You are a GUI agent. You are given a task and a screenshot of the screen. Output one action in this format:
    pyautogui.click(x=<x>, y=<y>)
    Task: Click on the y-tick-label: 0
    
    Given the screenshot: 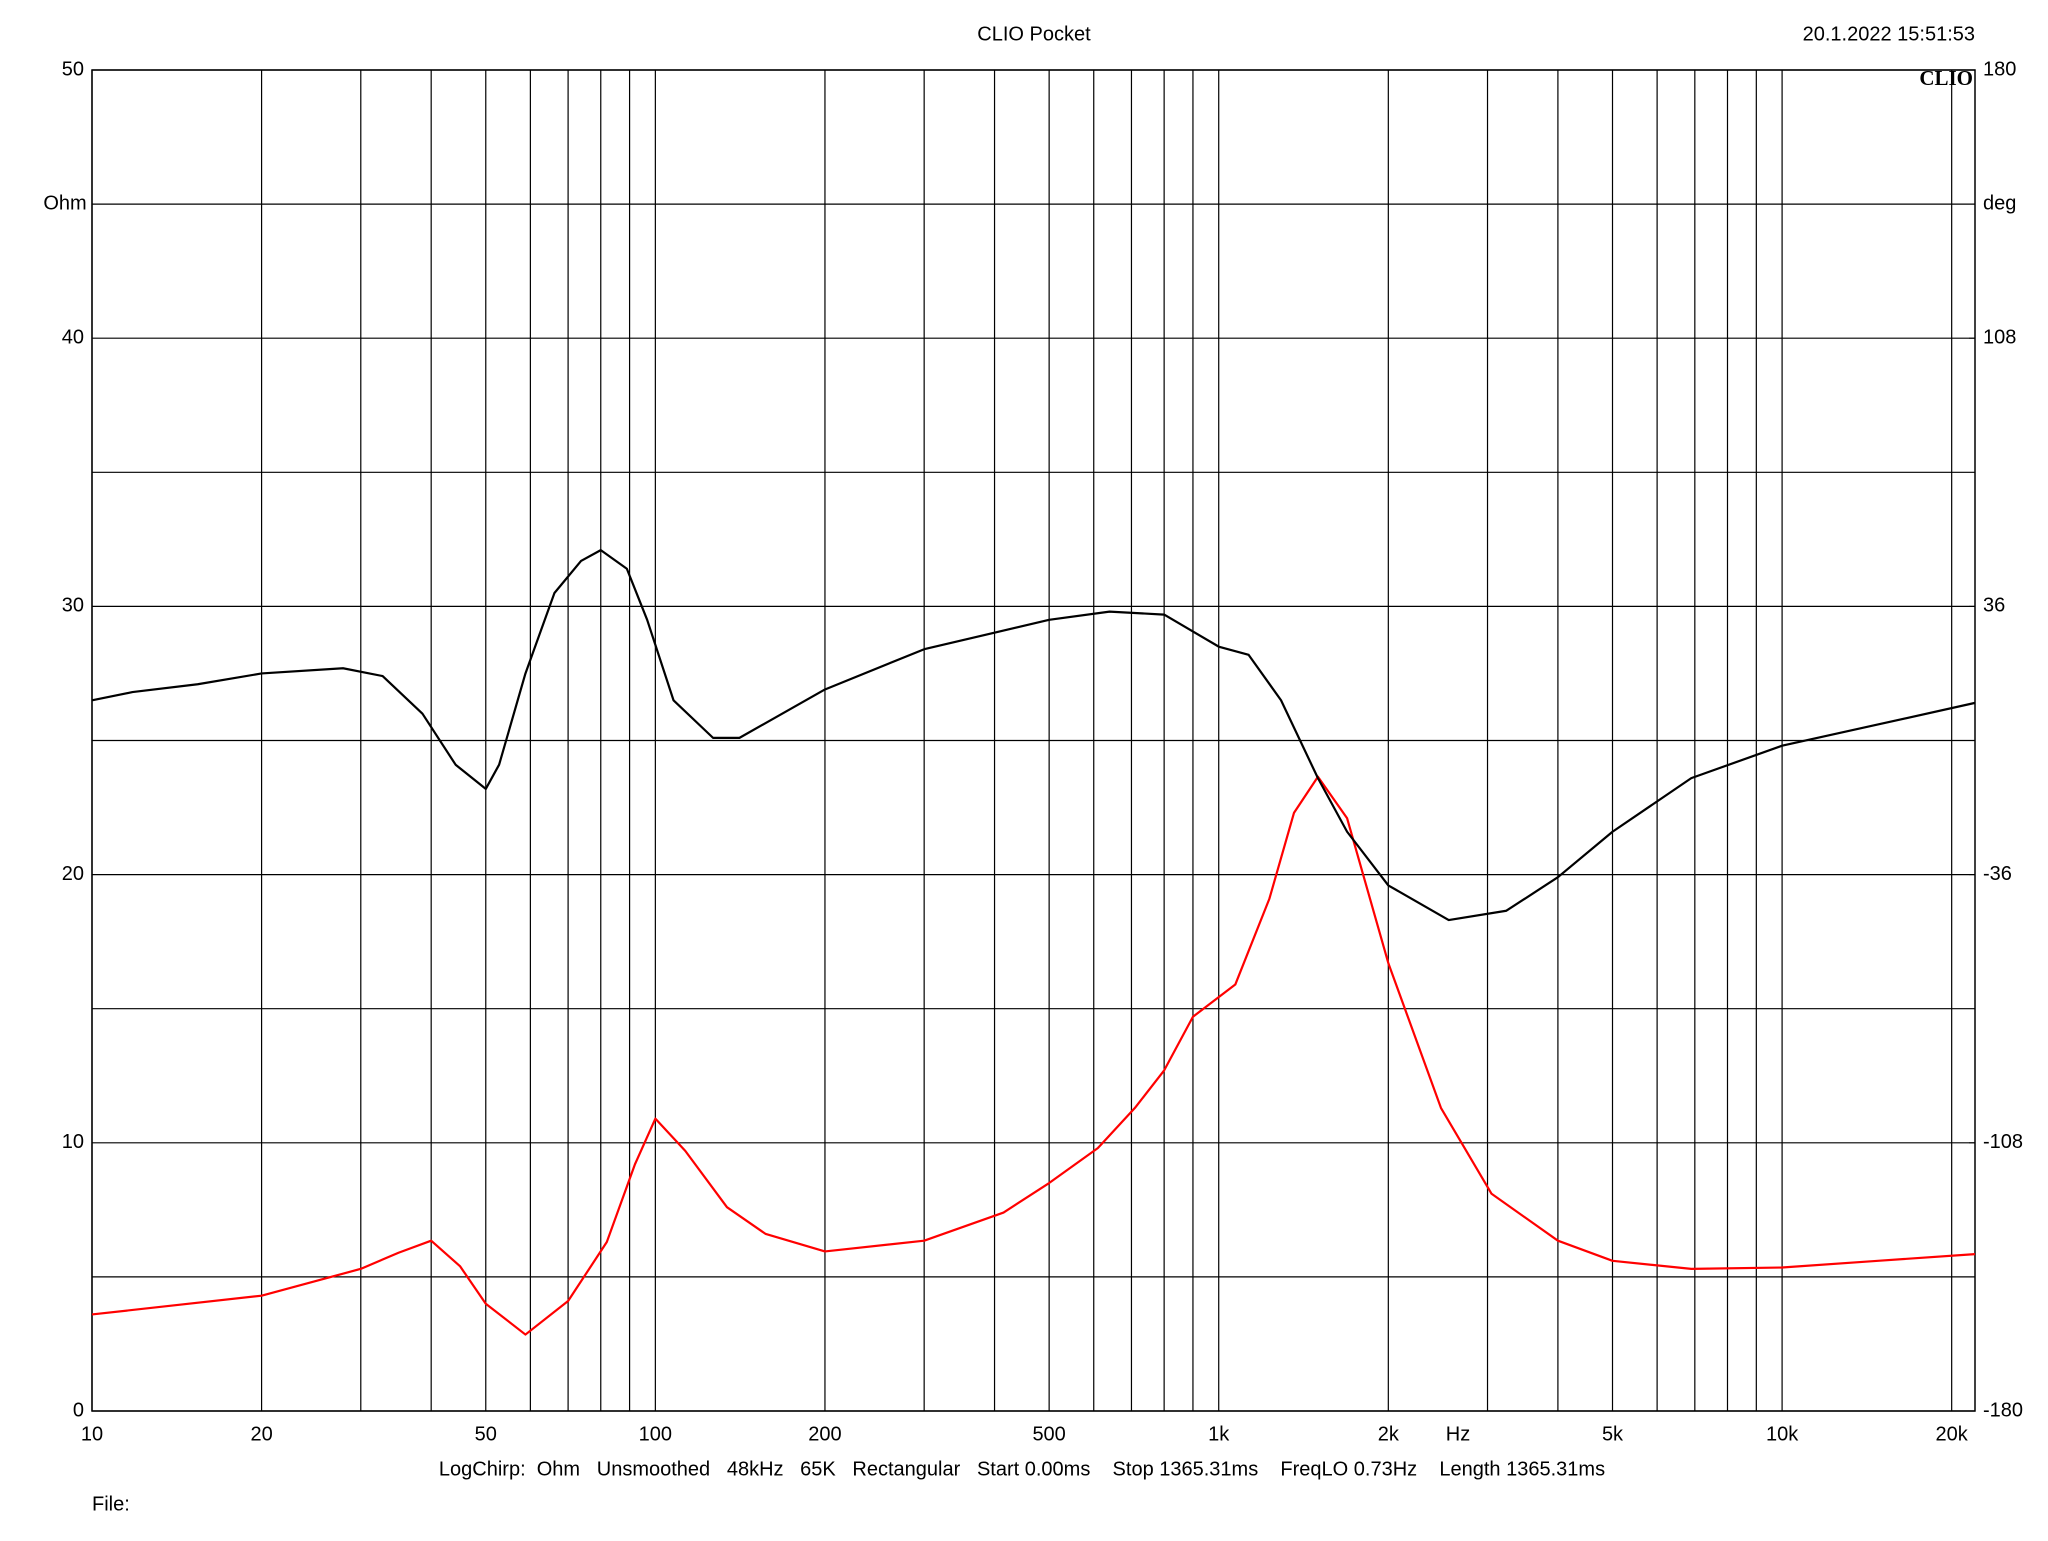 What is the action you would take?
    pyautogui.click(x=78, y=1410)
    